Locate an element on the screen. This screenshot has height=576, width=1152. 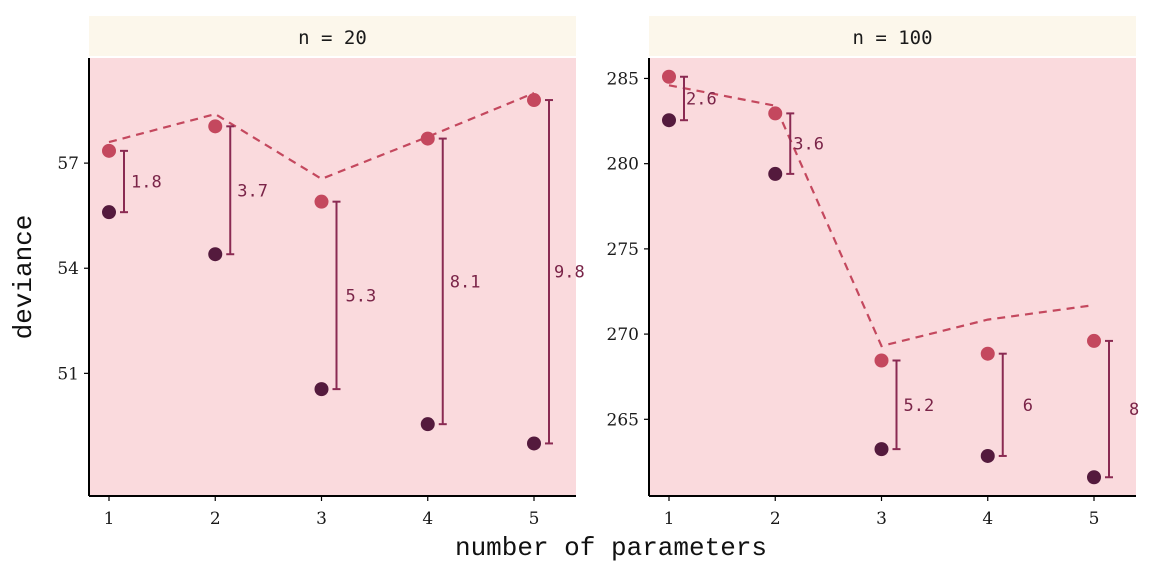
panel-2-x-tick-label: 1 is located at coordinates (669, 519).